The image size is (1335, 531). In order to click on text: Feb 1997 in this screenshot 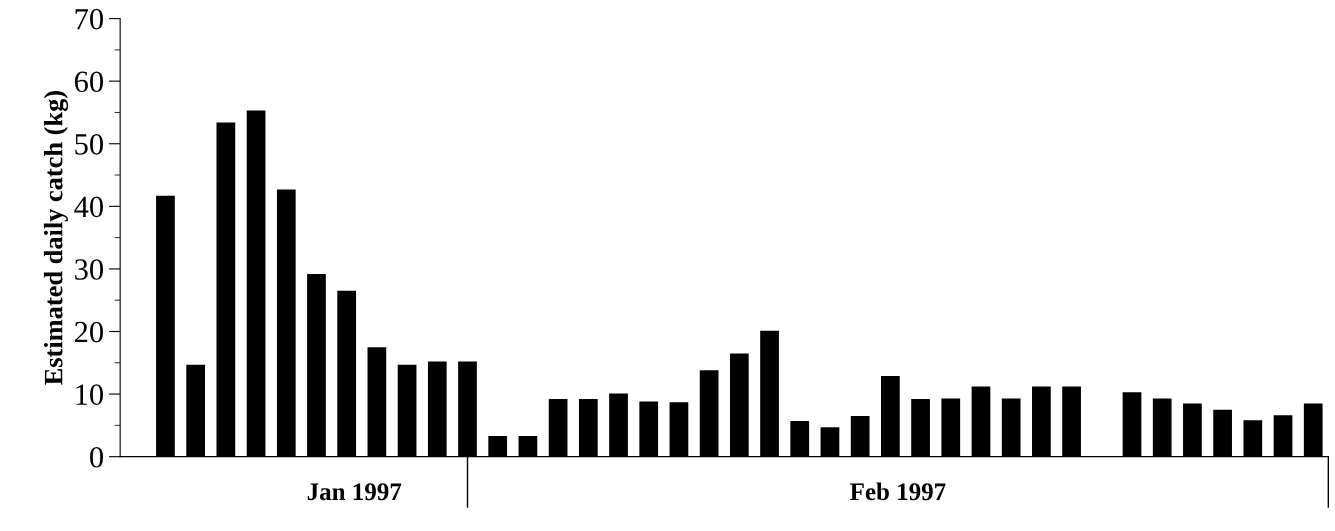, I will do `click(898, 491)`.